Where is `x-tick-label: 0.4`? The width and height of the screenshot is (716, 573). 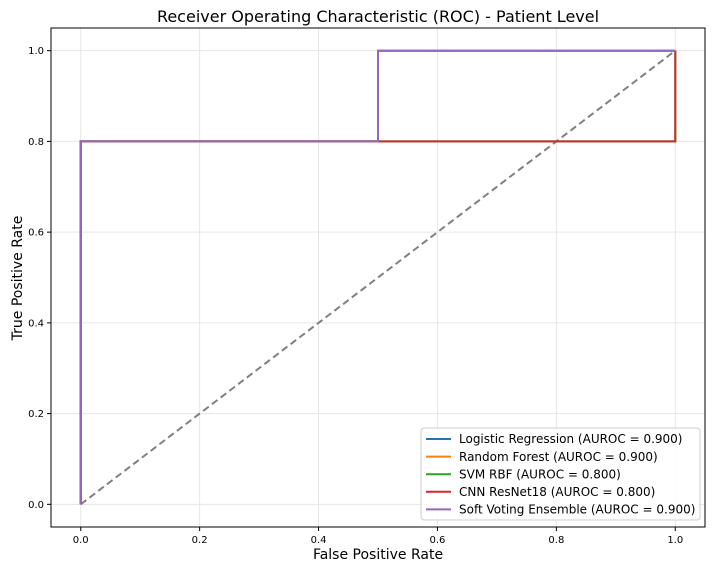 x-tick-label: 0.4 is located at coordinates (319, 540).